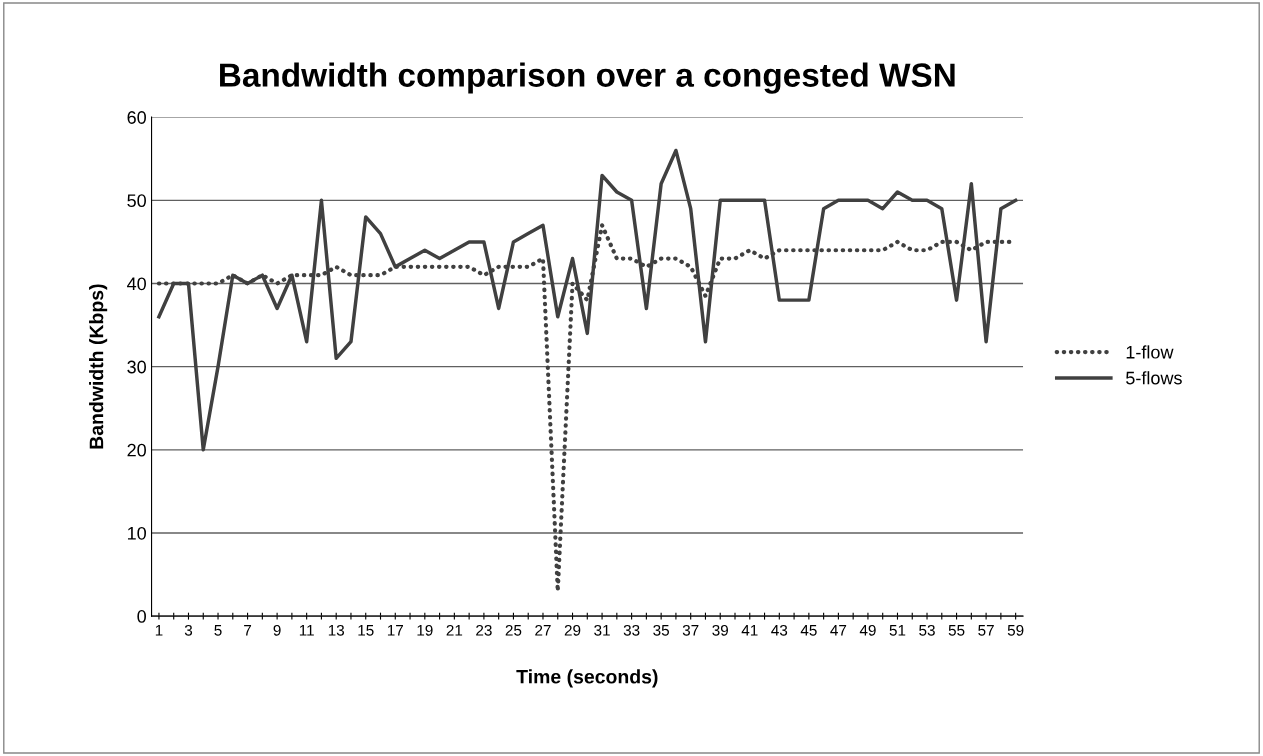 This screenshot has height=756, width=1263. What do you see at coordinates (720, 630) in the screenshot?
I see `x-tick-label: 39` at bounding box center [720, 630].